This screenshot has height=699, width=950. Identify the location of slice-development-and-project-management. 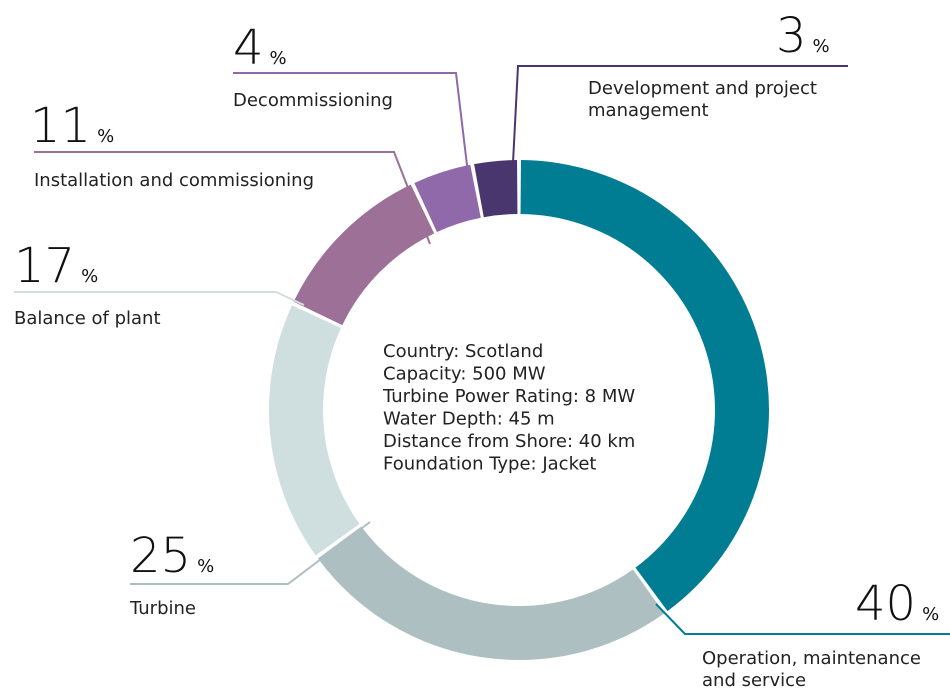
(496, 189).